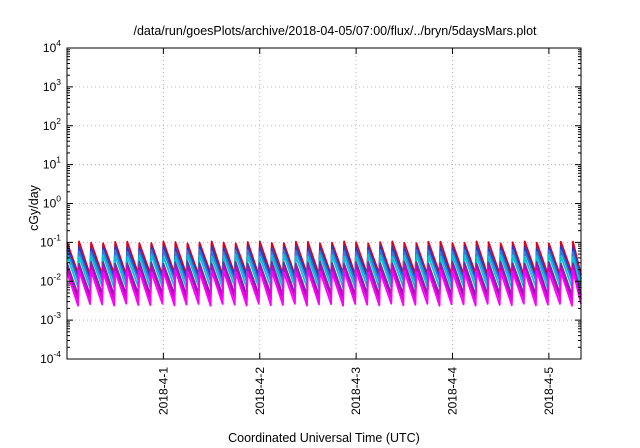 The height and width of the screenshot is (448, 640). What do you see at coordinates (52, 46) in the screenshot?
I see `y-tick-label: 10⁴` at bounding box center [52, 46].